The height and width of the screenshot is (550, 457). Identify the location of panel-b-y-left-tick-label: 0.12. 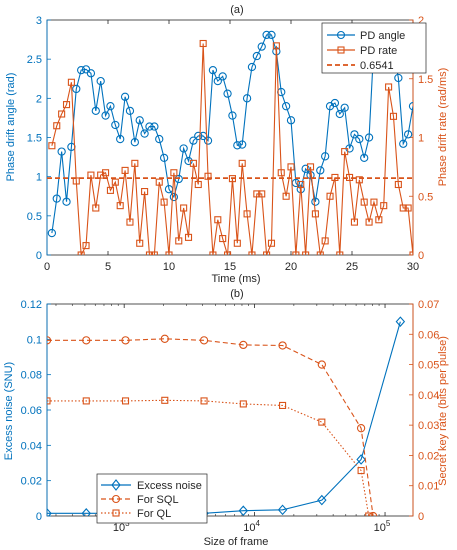
(31, 305).